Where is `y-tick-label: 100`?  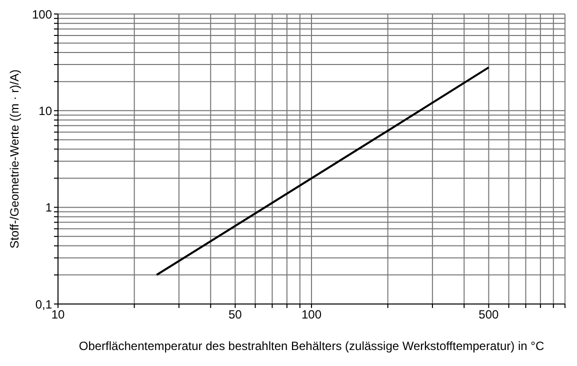
y-tick-label: 100 is located at coordinates (42, 14).